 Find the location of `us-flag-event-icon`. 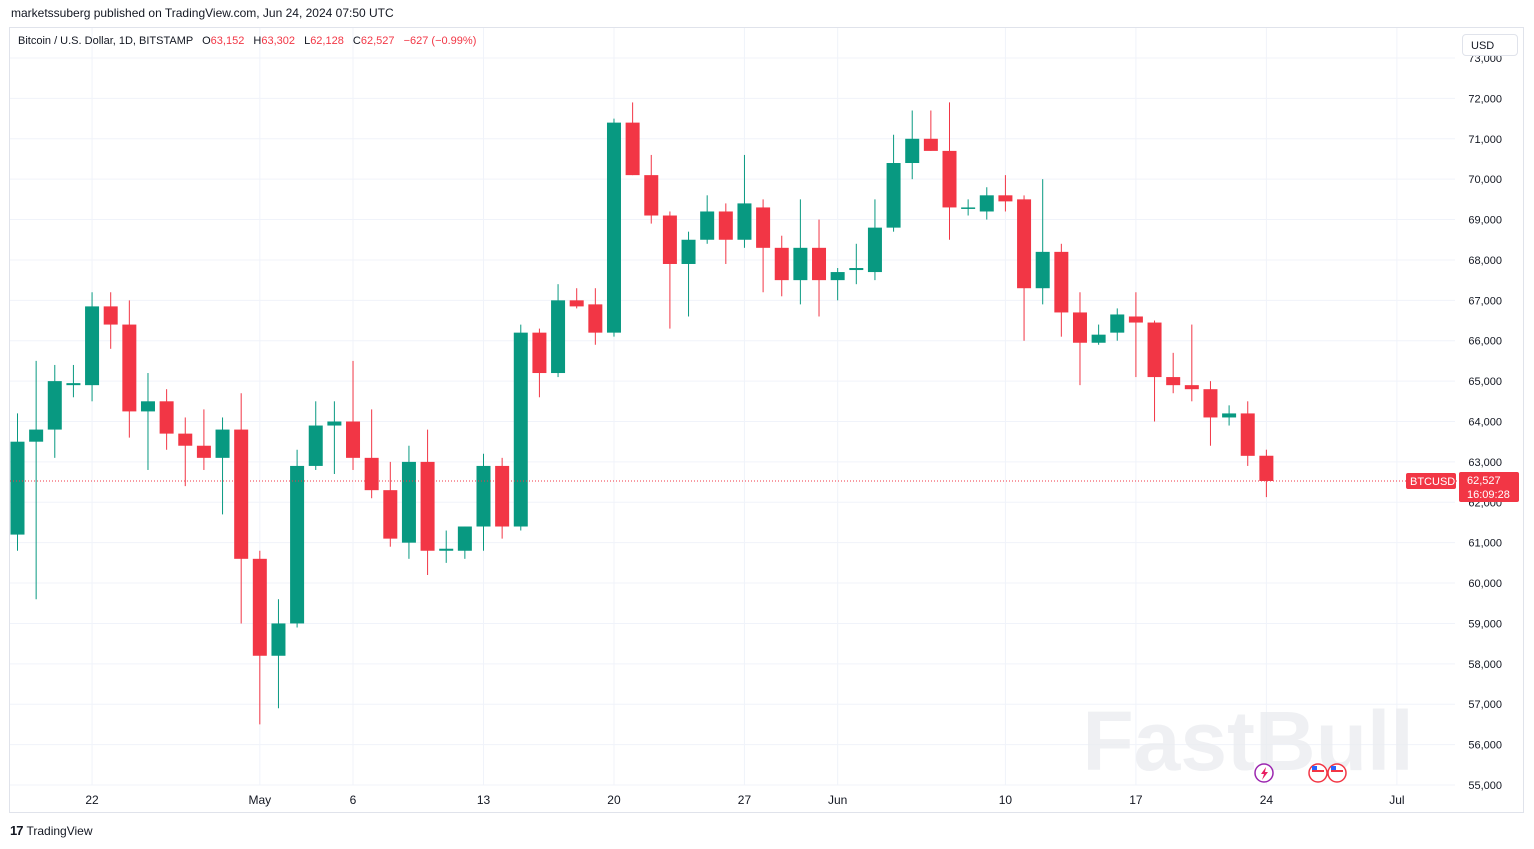

us-flag-event-icon is located at coordinates (1318, 773).